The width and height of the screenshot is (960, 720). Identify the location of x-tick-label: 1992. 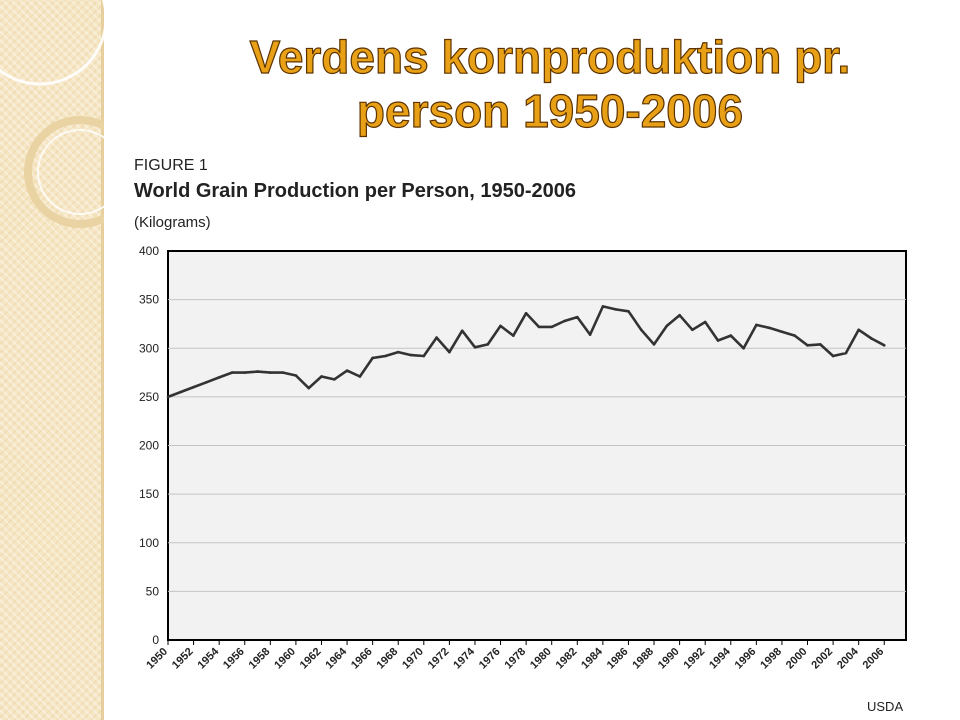
(695, 659).